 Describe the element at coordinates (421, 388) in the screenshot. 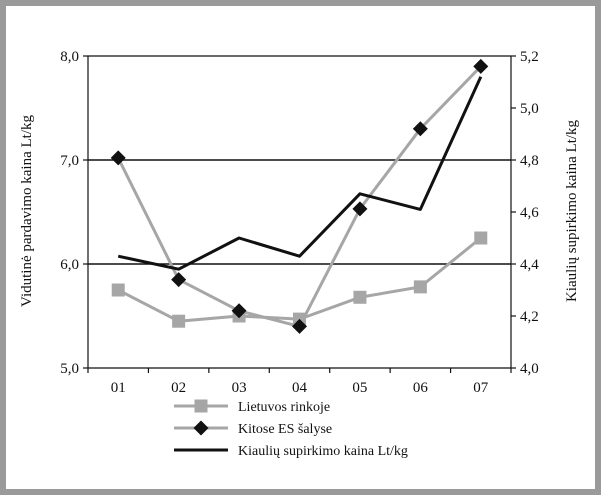

I see `x-tick-label: 06` at that location.